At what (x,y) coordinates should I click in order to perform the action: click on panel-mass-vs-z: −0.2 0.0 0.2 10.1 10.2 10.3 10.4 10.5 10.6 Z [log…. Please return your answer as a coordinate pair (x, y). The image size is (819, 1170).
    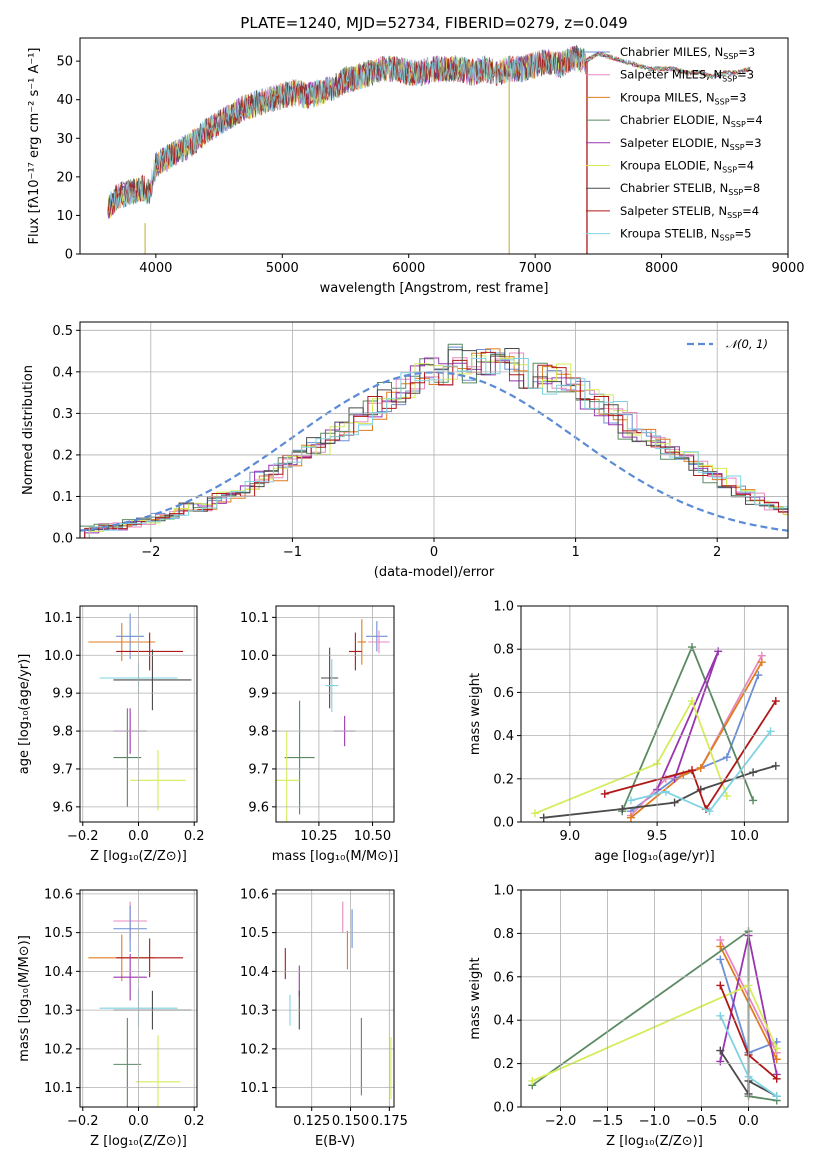
    Looking at the image, I should click on (111, 1018).